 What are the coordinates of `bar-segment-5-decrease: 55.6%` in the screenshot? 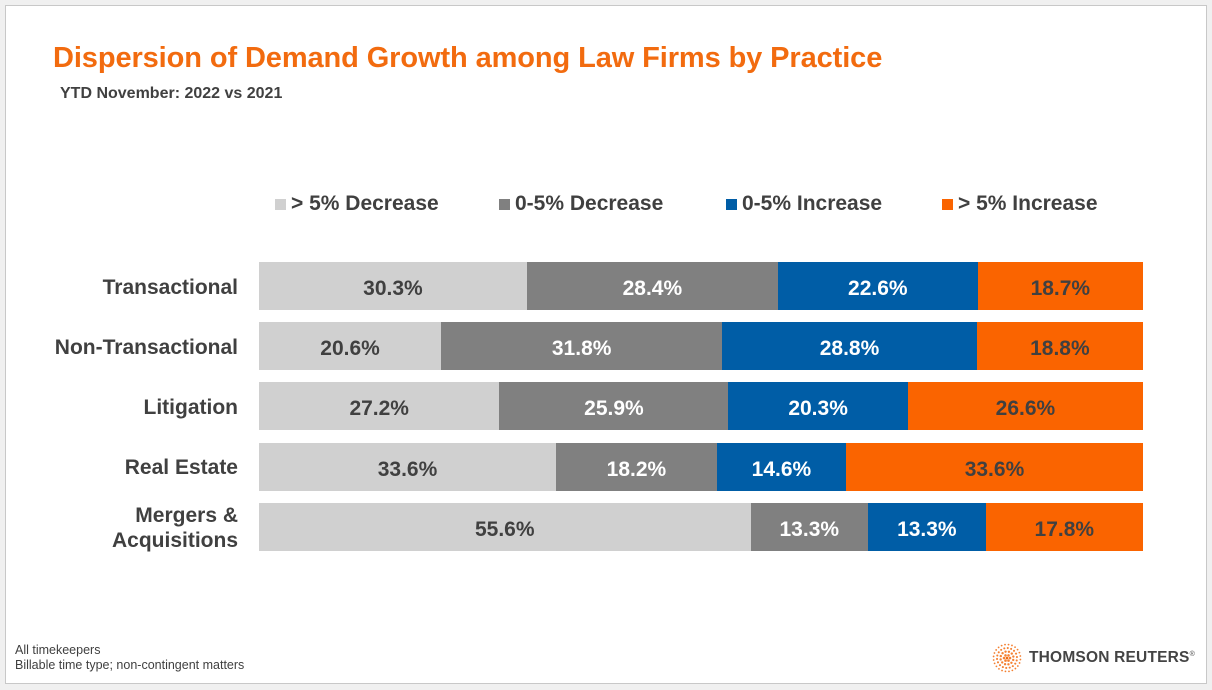 It's located at (505, 526).